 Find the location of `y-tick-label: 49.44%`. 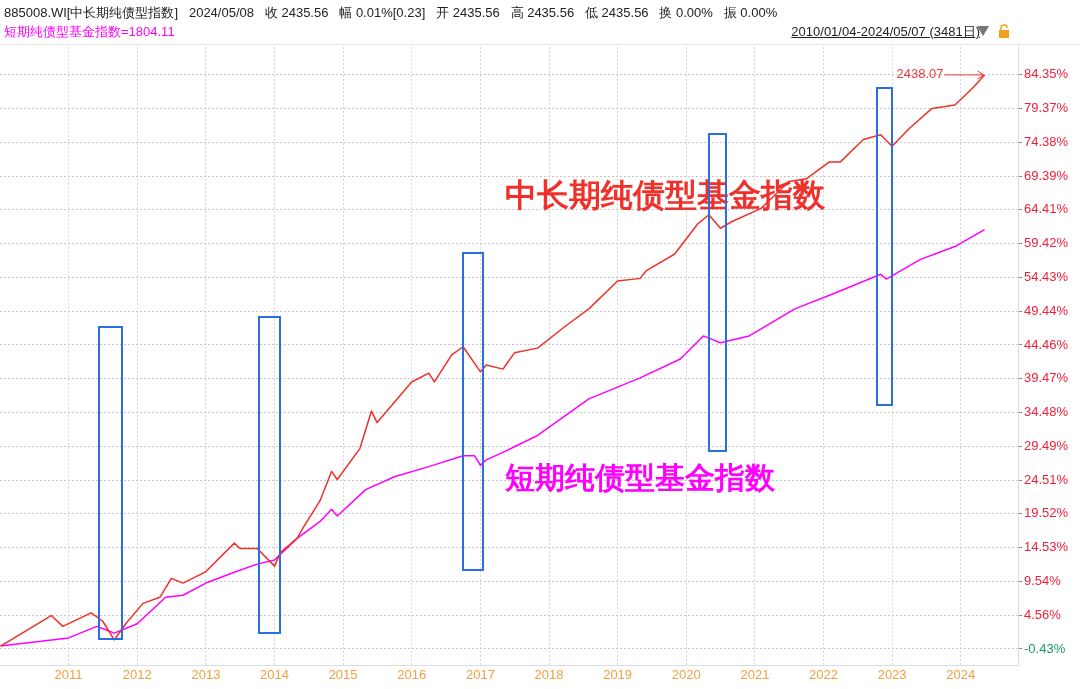

y-tick-label: 49.44% is located at coordinates (1046, 310).